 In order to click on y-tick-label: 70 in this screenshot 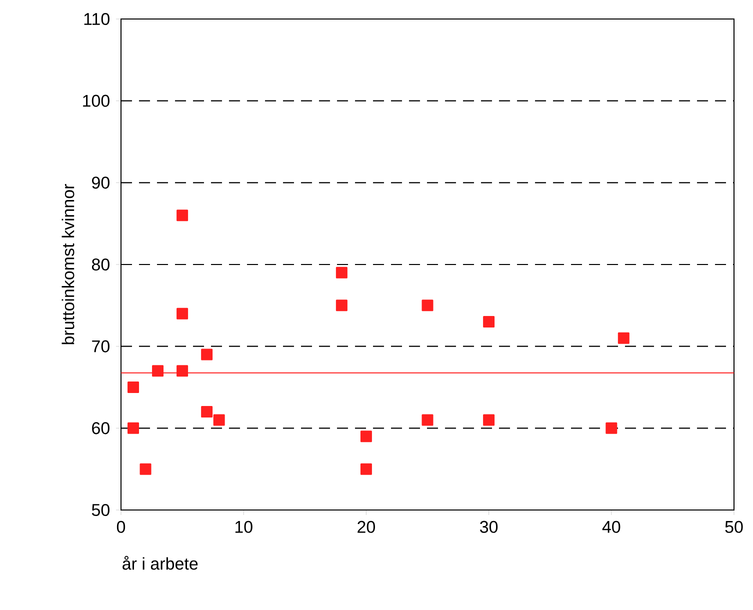, I will do `click(101, 346)`.